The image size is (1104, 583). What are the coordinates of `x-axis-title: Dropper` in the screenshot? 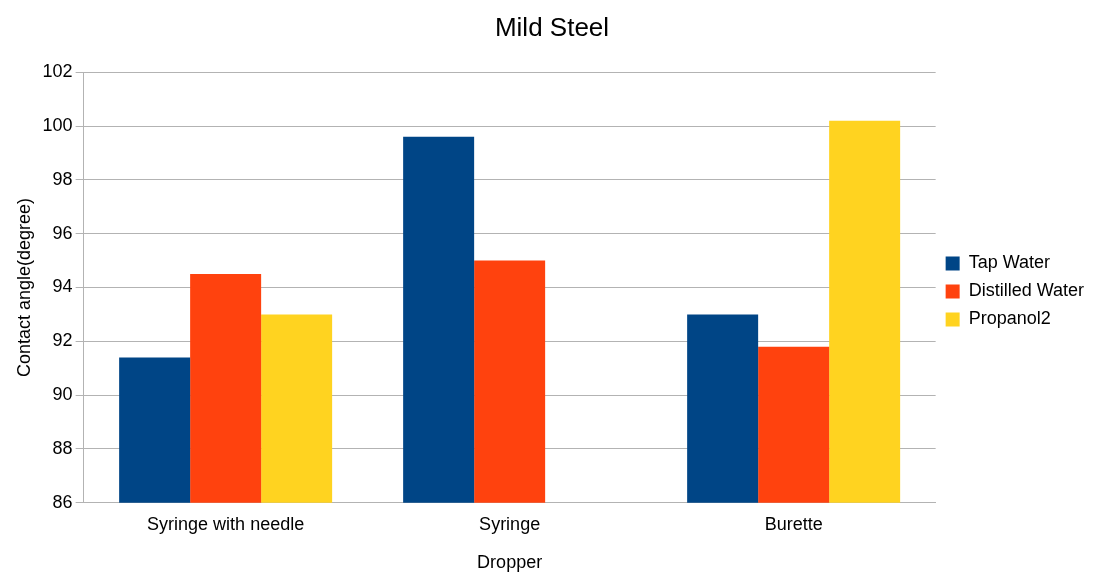 It's located at (510, 562).